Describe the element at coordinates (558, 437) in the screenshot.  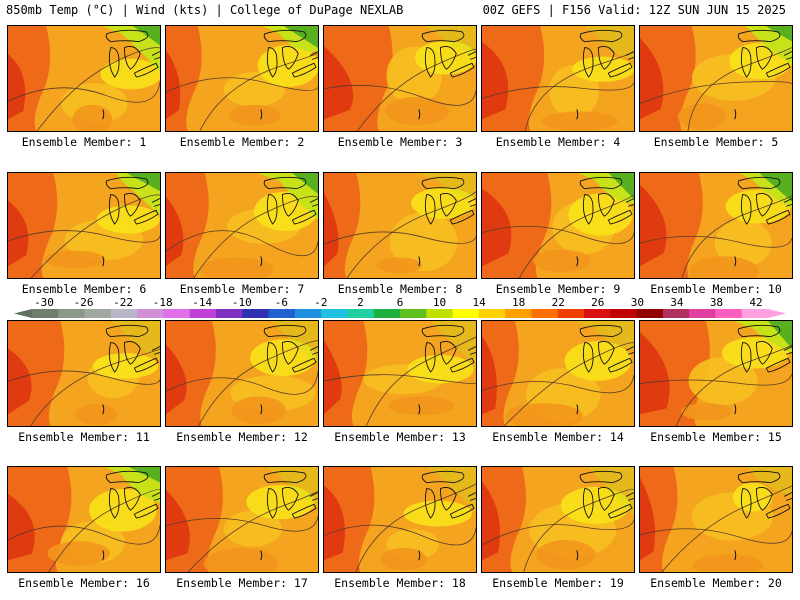
I see `ensemble-member-label: Ensemble Member: 14` at that location.